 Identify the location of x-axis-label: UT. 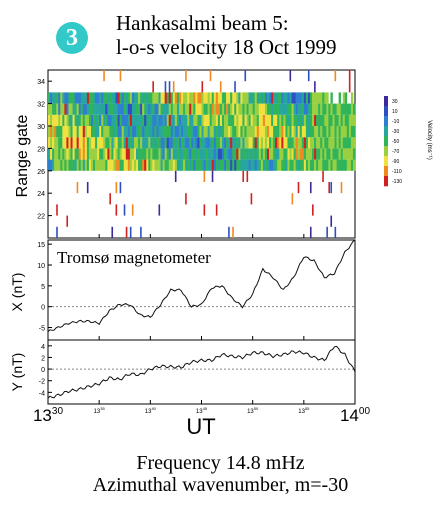
(200, 426).